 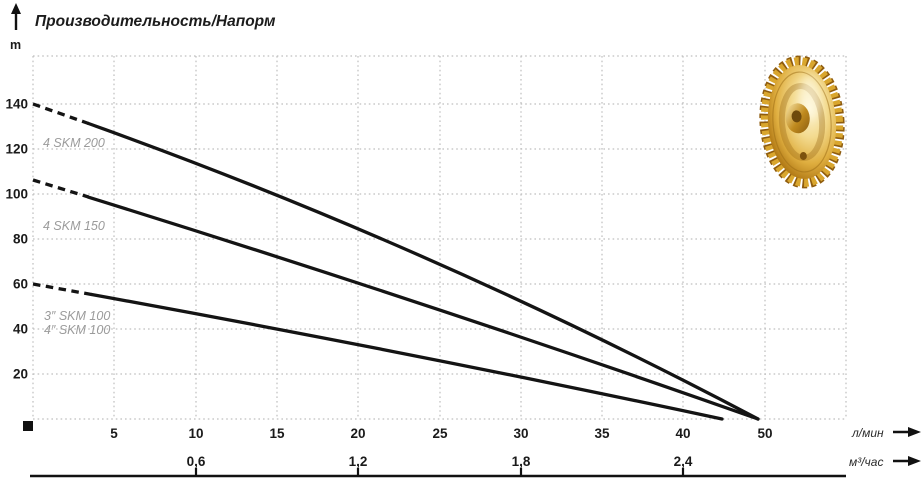 What do you see at coordinates (196, 461) in the screenshot?
I see `x-tick-m3h: 0,6` at bounding box center [196, 461].